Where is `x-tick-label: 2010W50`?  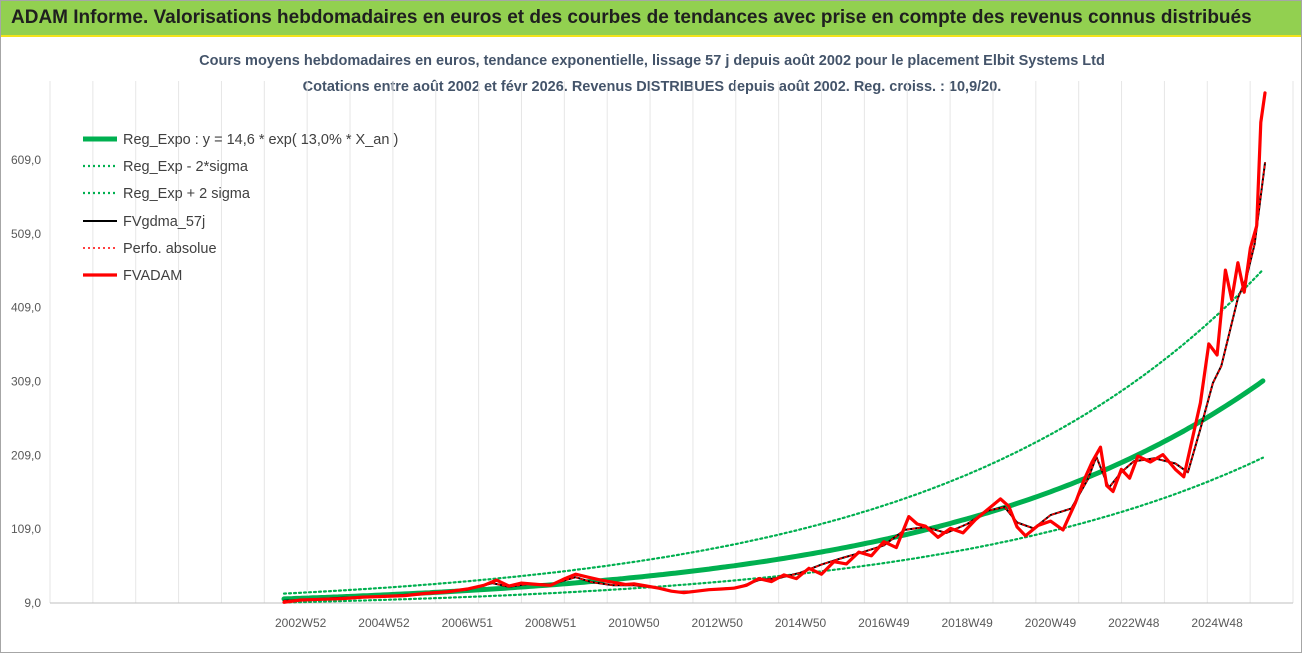 x-tick-label: 2010W50 is located at coordinates (634, 623).